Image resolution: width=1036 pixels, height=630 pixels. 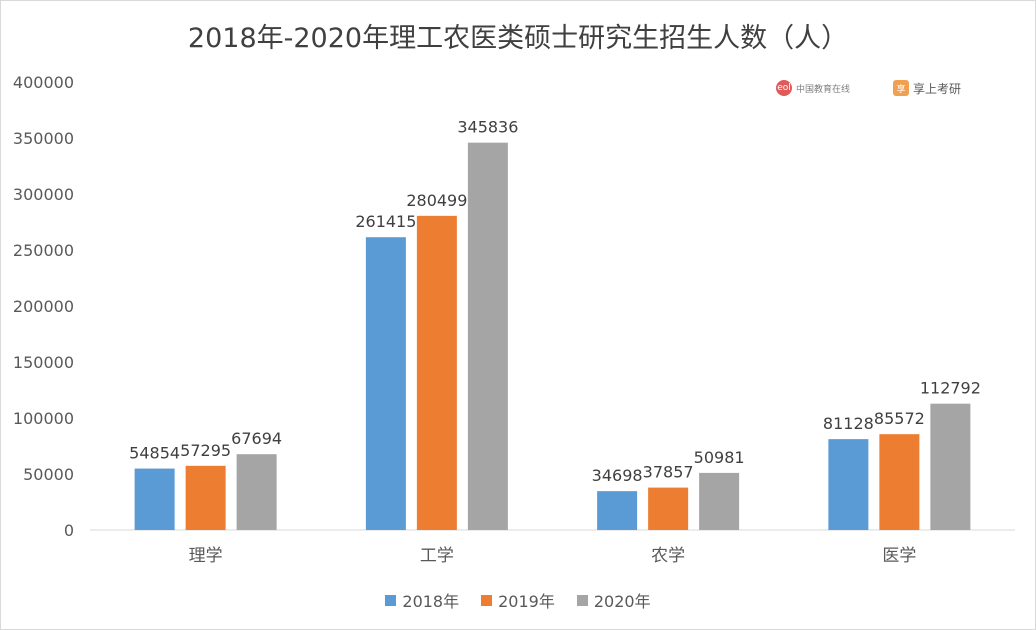 I want to click on xiangshang-logo-icon: 享, so click(x=901, y=88).